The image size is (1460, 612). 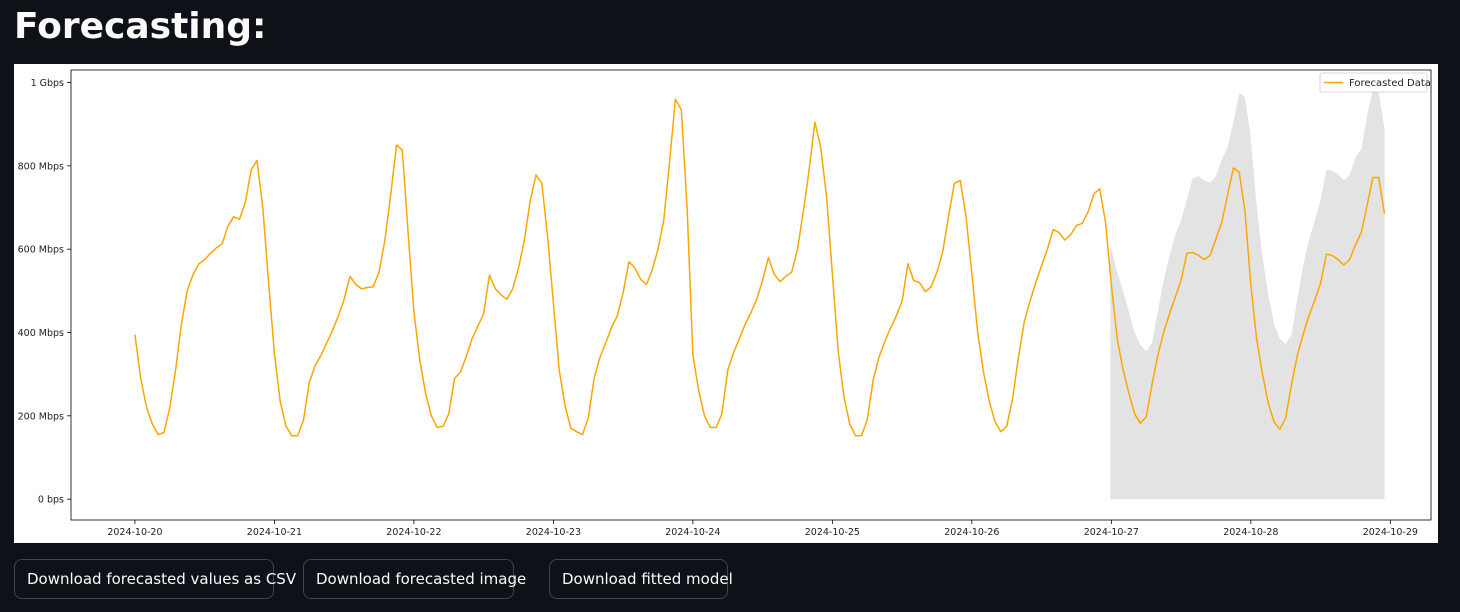 What do you see at coordinates (140, 26) in the screenshot?
I see `page-title: Forecasting:` at bounding box center [140, 26].